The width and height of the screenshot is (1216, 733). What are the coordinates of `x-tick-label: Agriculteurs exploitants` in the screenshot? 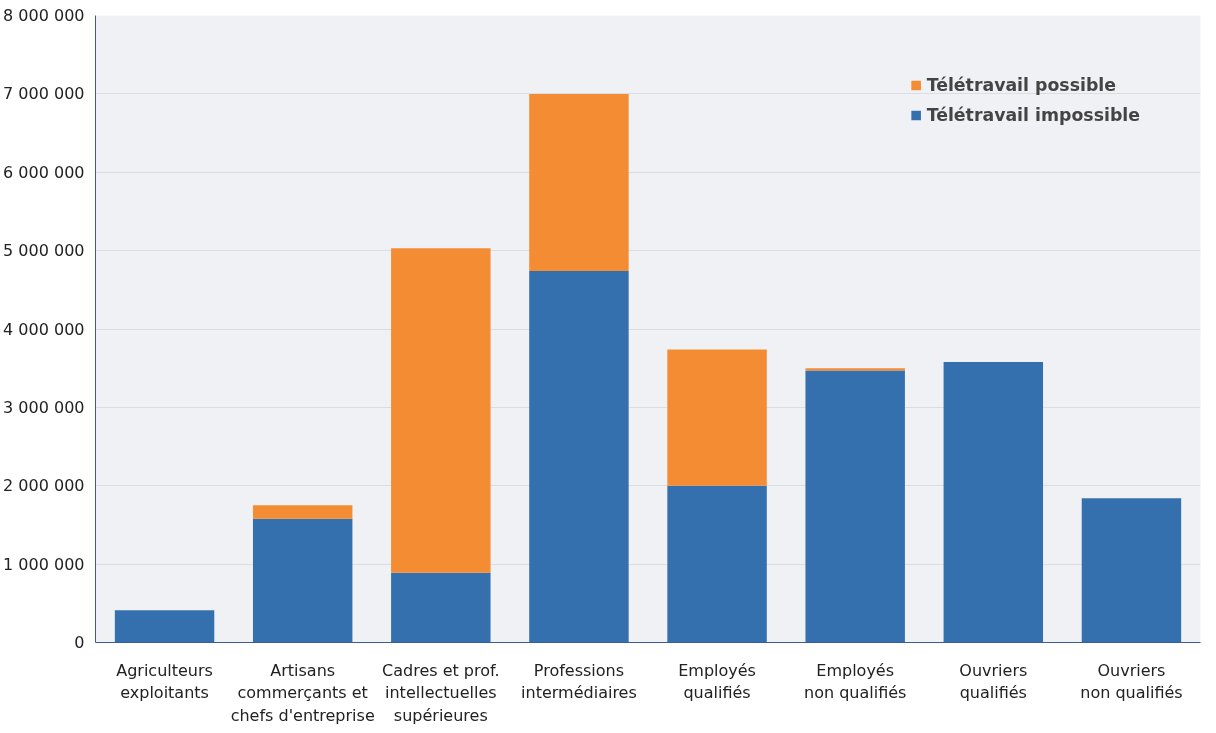 It's located at (164, 681).